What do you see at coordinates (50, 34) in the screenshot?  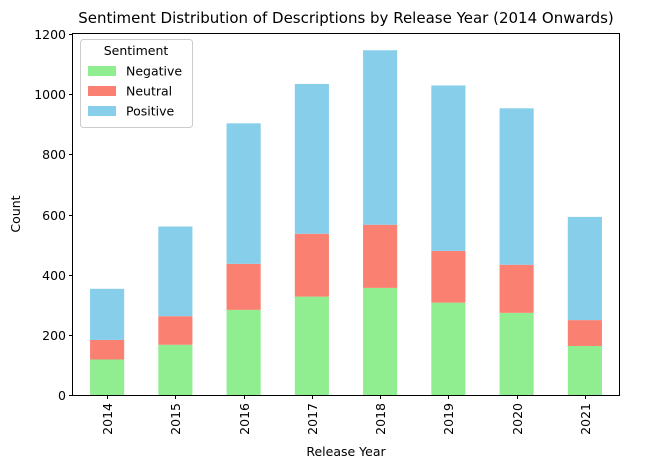 I see `y-tick-label: 1200` at bounding box center [50, 34].